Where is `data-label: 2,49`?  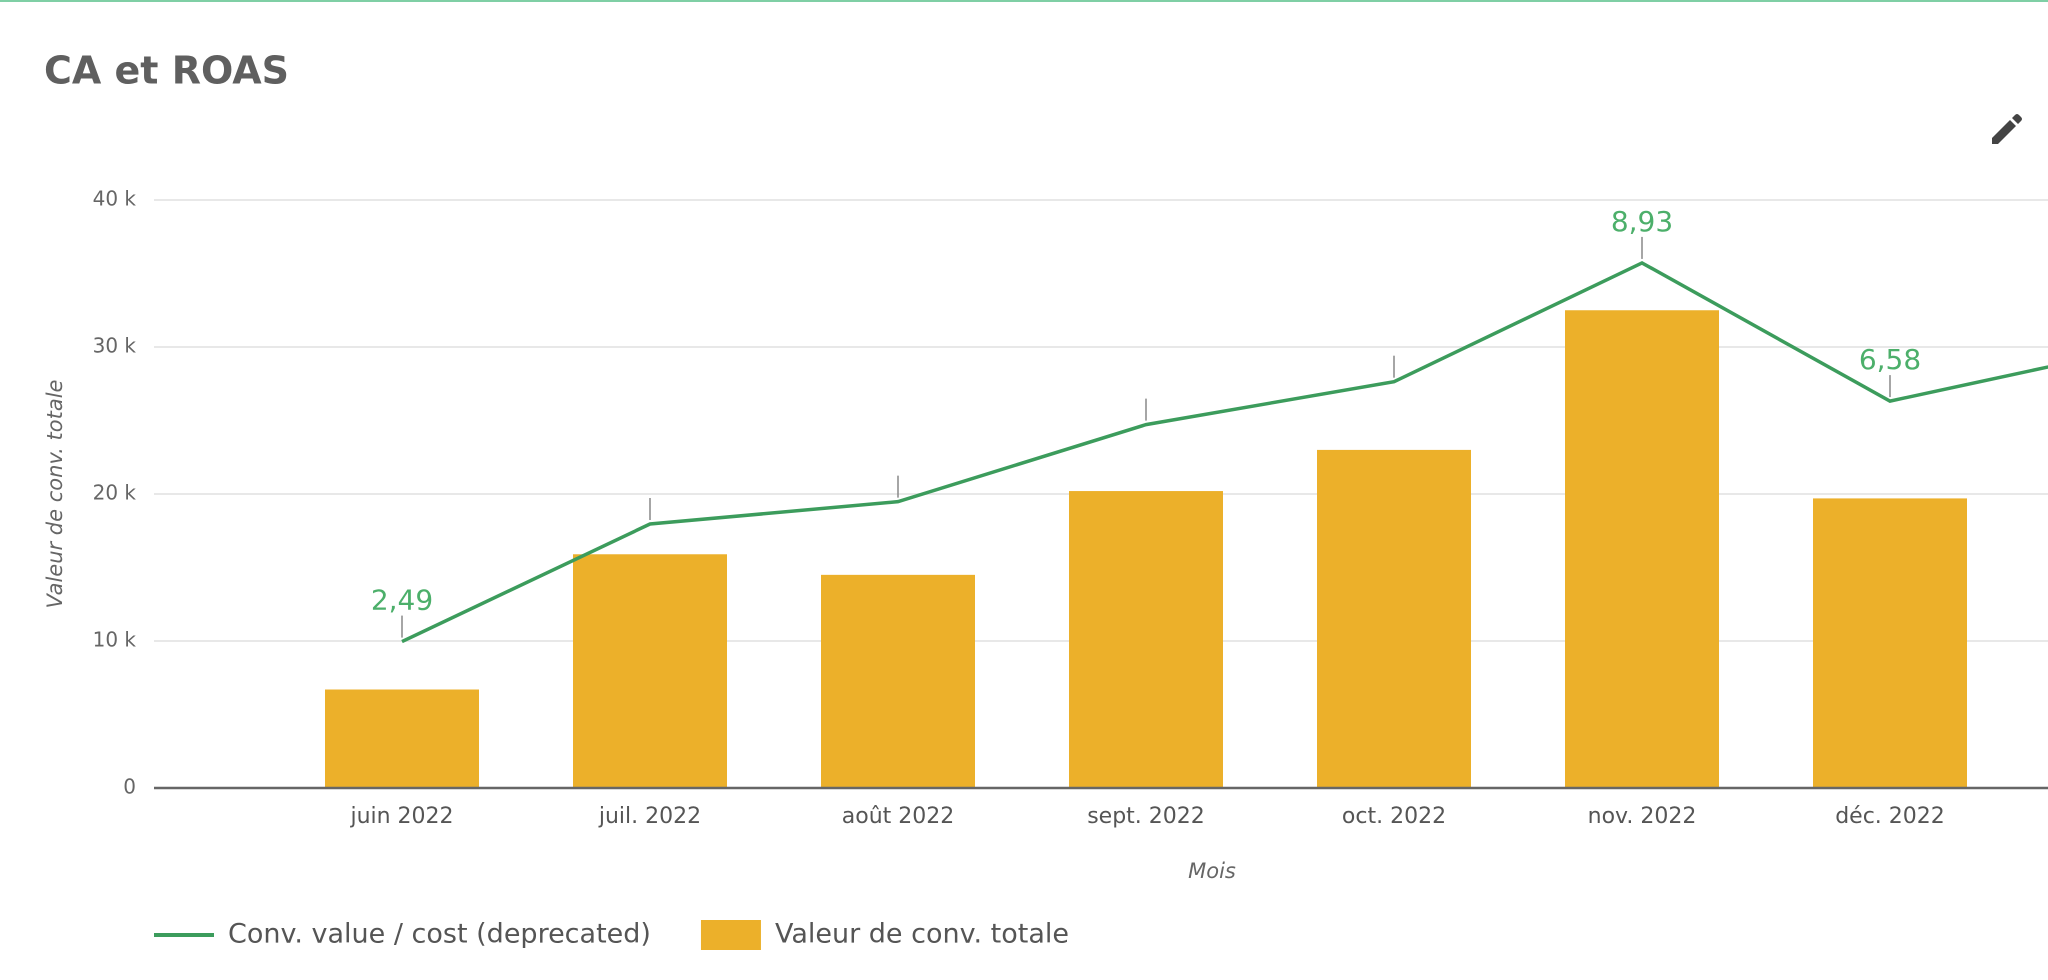 data-label: 2,49 is located at coordinates (402, 600).